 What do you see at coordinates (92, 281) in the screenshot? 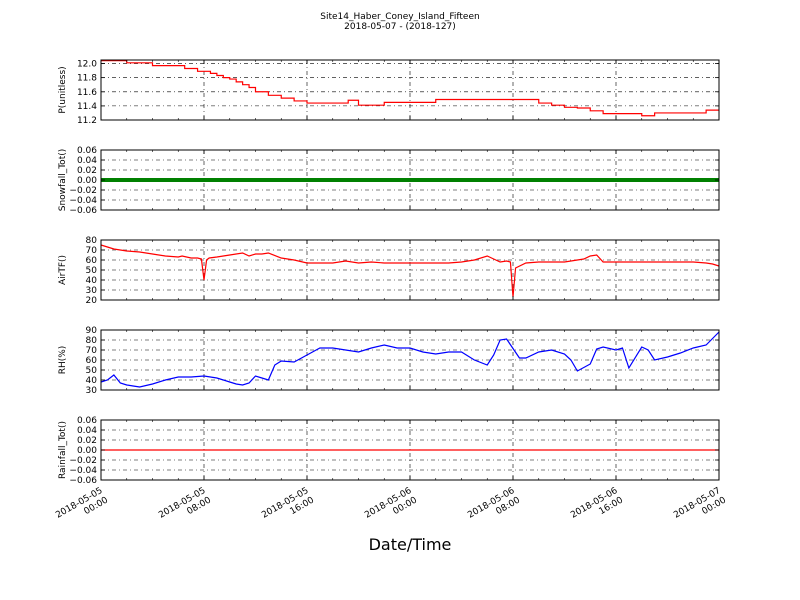
I see `y-tick-label: 40` at bounding box center [92, 281].